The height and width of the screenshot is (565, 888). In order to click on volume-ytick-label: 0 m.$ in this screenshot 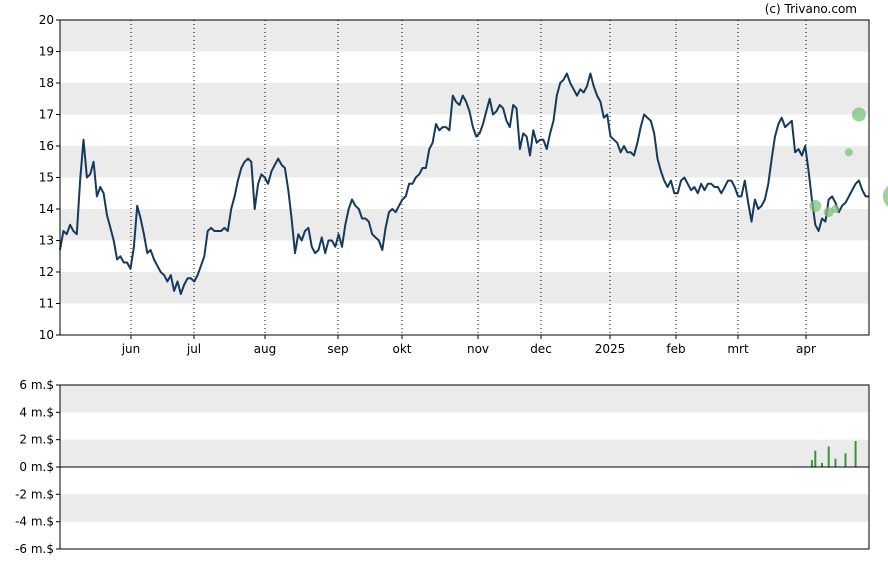, I will do `click(36, 467)`.